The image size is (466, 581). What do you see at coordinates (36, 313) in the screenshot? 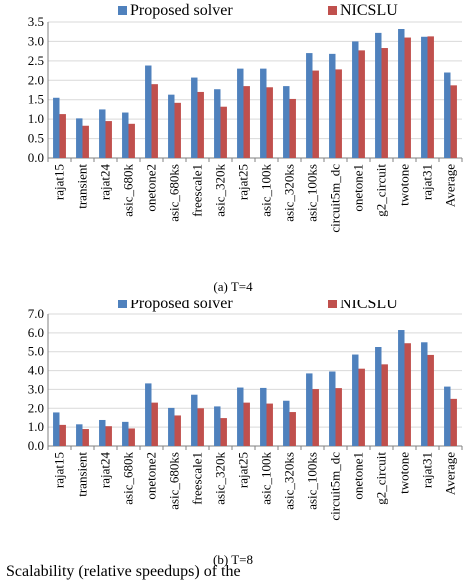
I see `y-tick-label: 7.0` at bounding box center [36, 313].